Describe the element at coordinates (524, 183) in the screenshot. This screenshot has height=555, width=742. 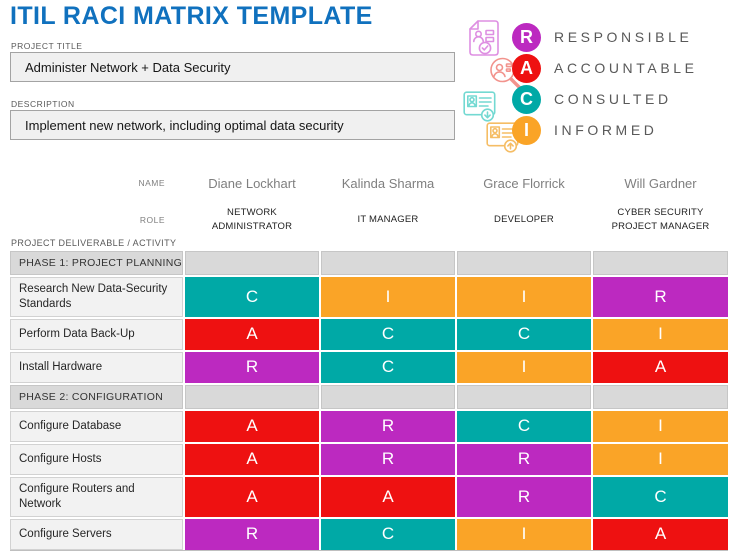
I see `person-name: Grace Florrick` at that location.